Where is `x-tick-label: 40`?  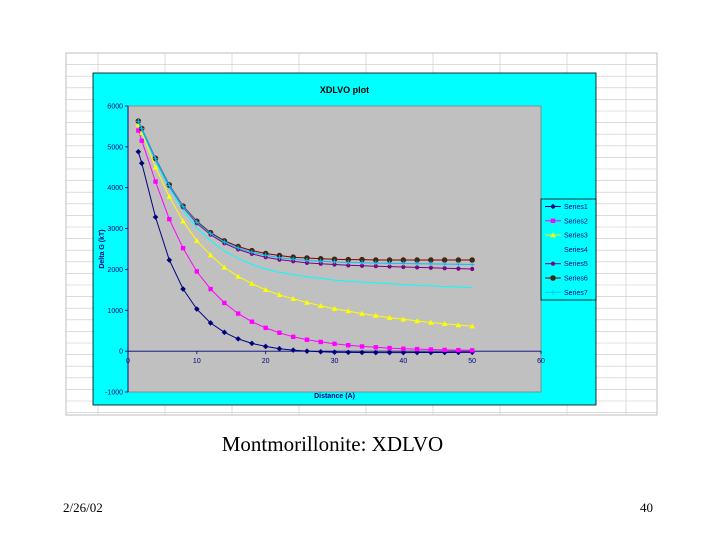 x-tick-label: 40 is located at coordinates (403, 361).